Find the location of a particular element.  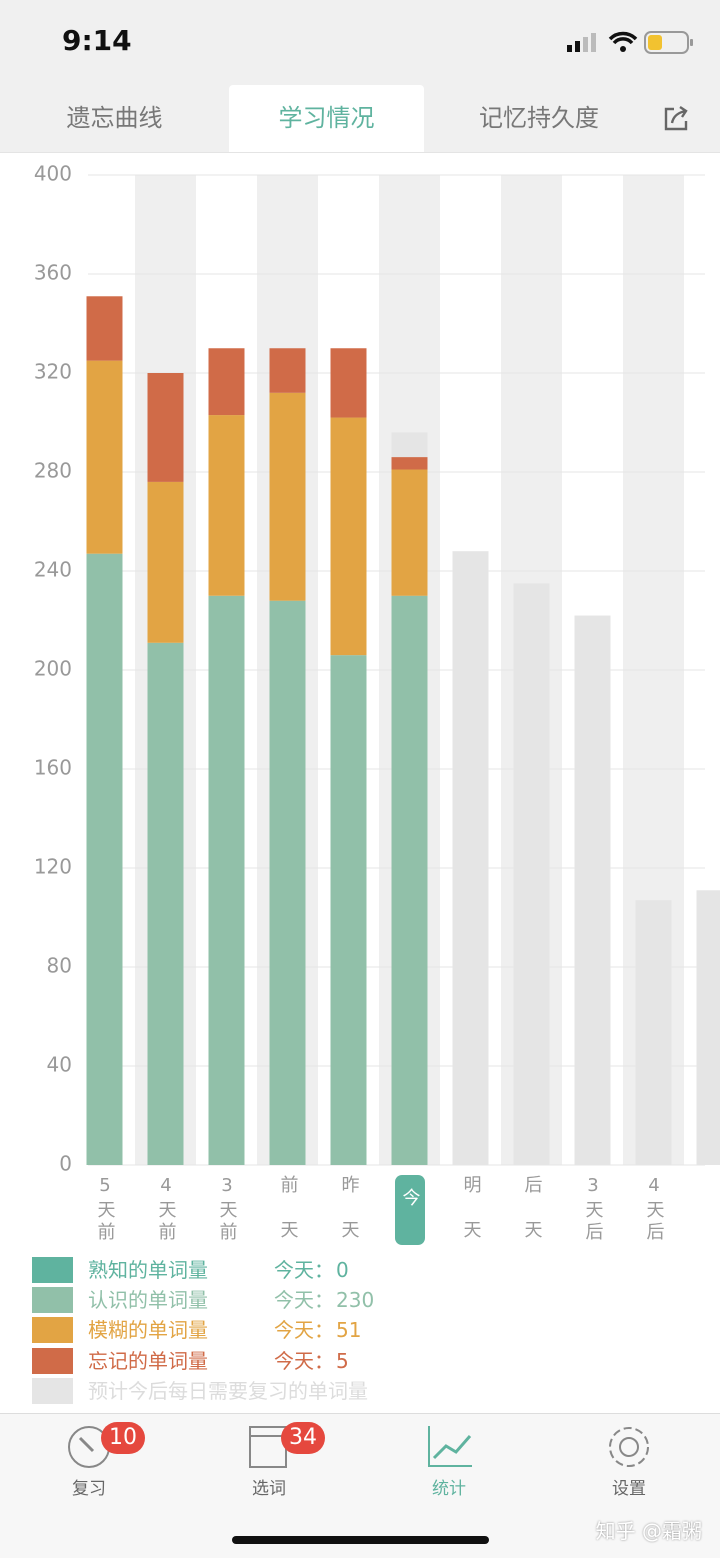

home-indicator is located at coordinates (360, 1540).